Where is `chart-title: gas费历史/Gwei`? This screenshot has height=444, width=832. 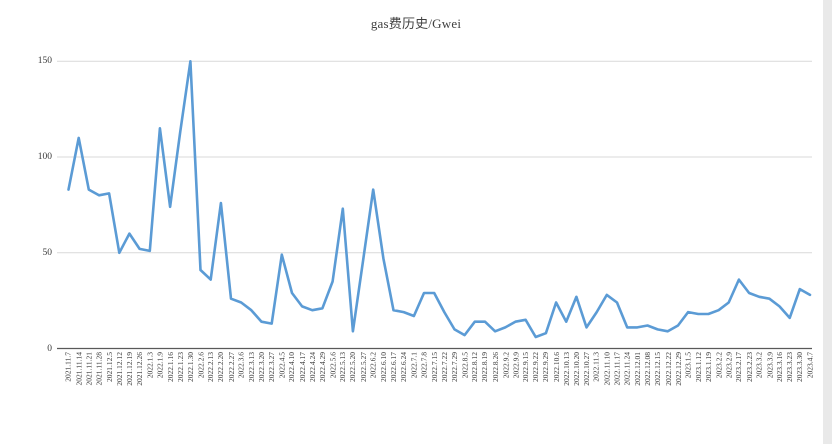 chart-title: gas费历史/Gwei is located at coordinates (416, 23).